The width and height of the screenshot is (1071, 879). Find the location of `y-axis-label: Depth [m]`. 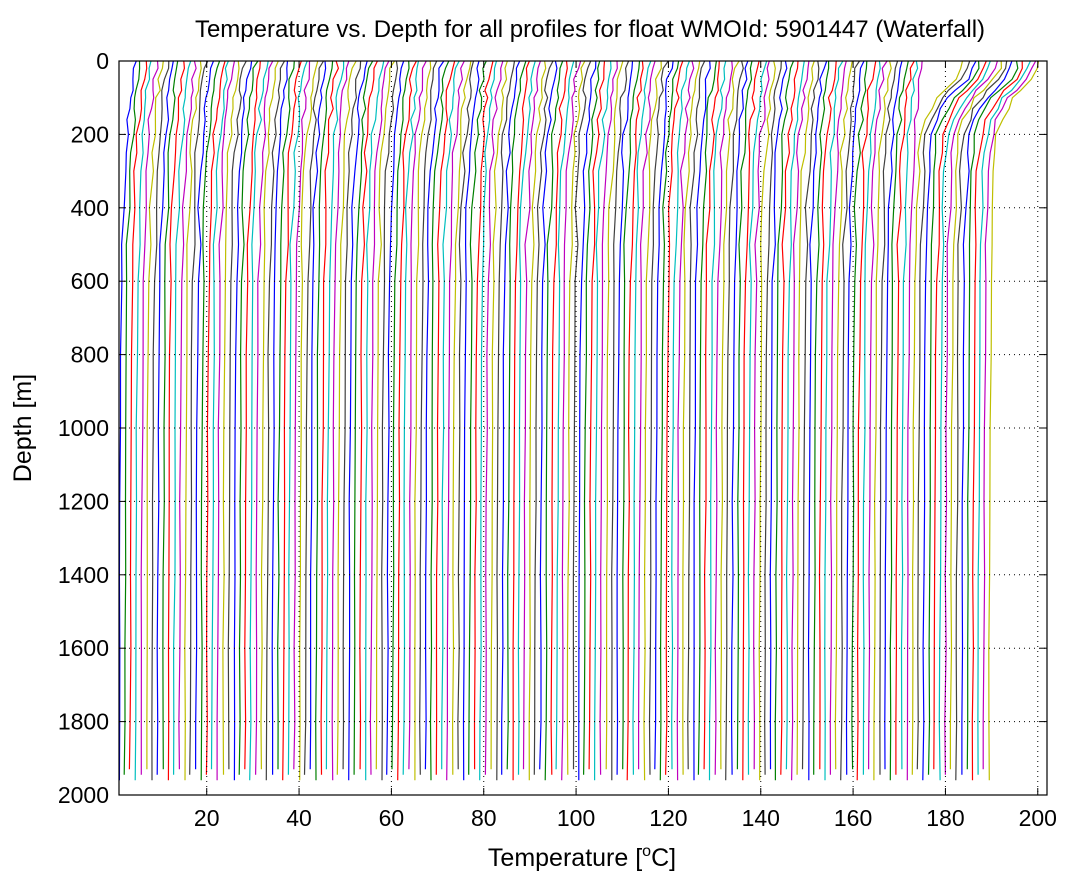

y-axis-label: Depth [m] is located at coordinates (23, 428).